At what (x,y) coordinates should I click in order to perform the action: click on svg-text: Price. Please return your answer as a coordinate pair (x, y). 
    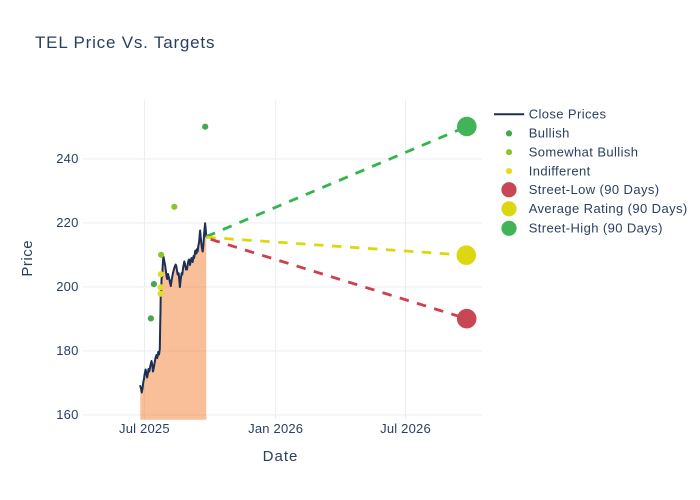
    Looking at the image, I should click on (27, 258).